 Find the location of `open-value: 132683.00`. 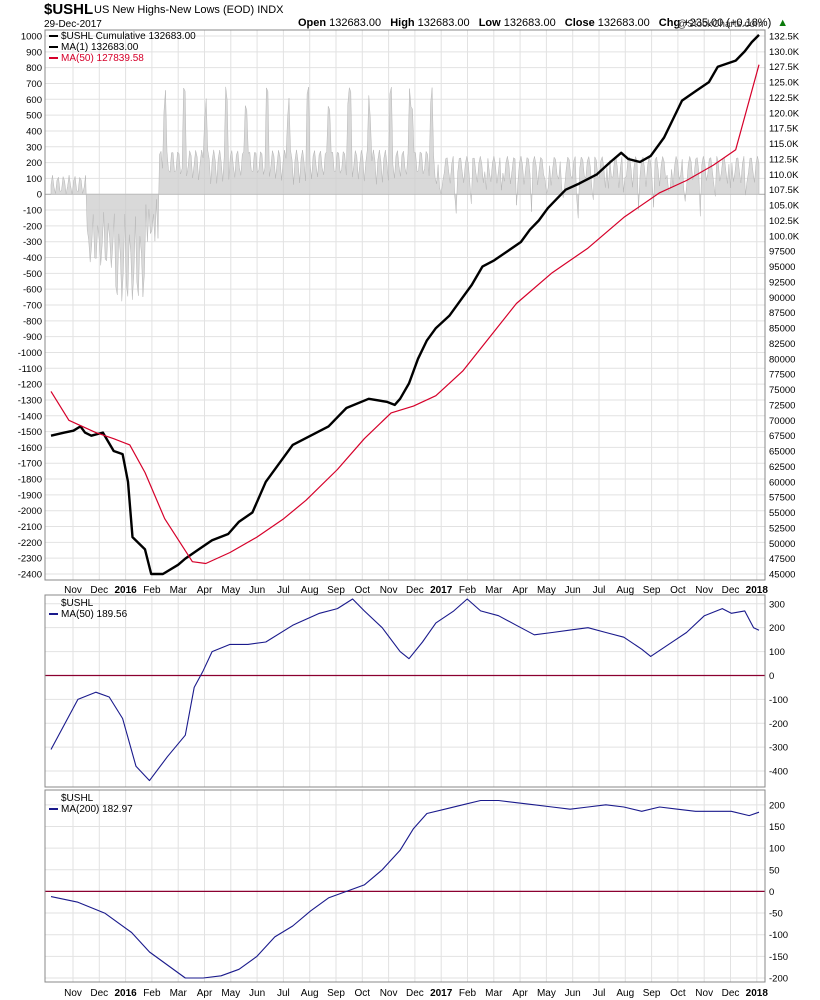

open-value: 132683.00 is located at coordinates (355, 23).